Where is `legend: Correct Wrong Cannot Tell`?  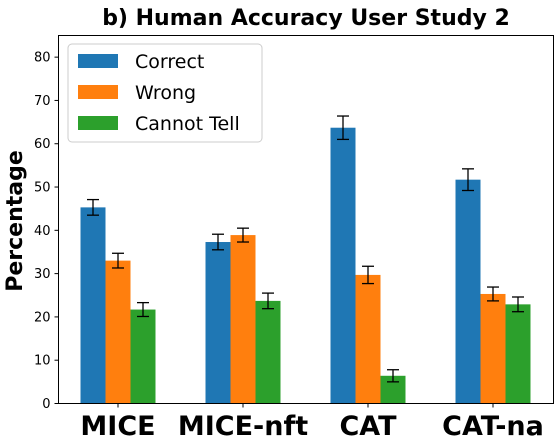 legend: Correct Wrong Cannot Tell is located at coordinates (165, 93).